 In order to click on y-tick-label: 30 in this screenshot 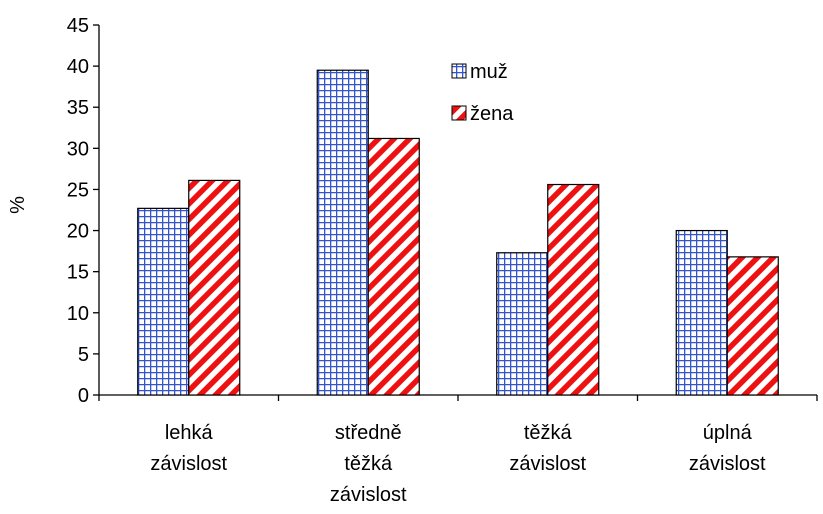, I will do `click(78, 149)`.